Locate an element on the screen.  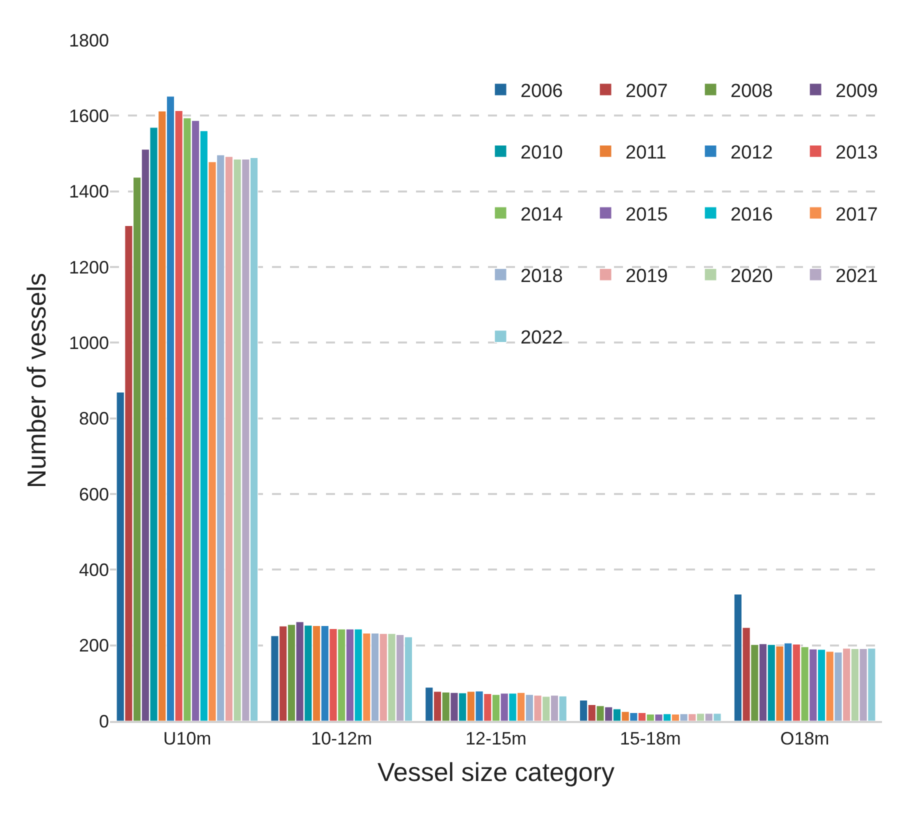
legend-label: 2021 is located at coordinates (857, 277).